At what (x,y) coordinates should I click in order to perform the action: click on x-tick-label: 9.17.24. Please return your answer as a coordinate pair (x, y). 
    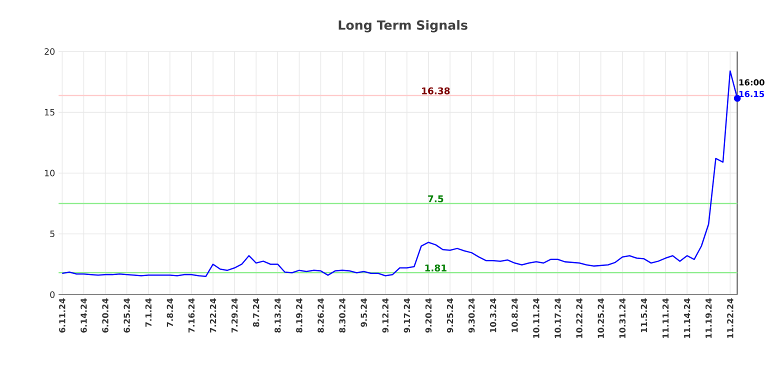
    Looking at the image, I should click on (407, 315).